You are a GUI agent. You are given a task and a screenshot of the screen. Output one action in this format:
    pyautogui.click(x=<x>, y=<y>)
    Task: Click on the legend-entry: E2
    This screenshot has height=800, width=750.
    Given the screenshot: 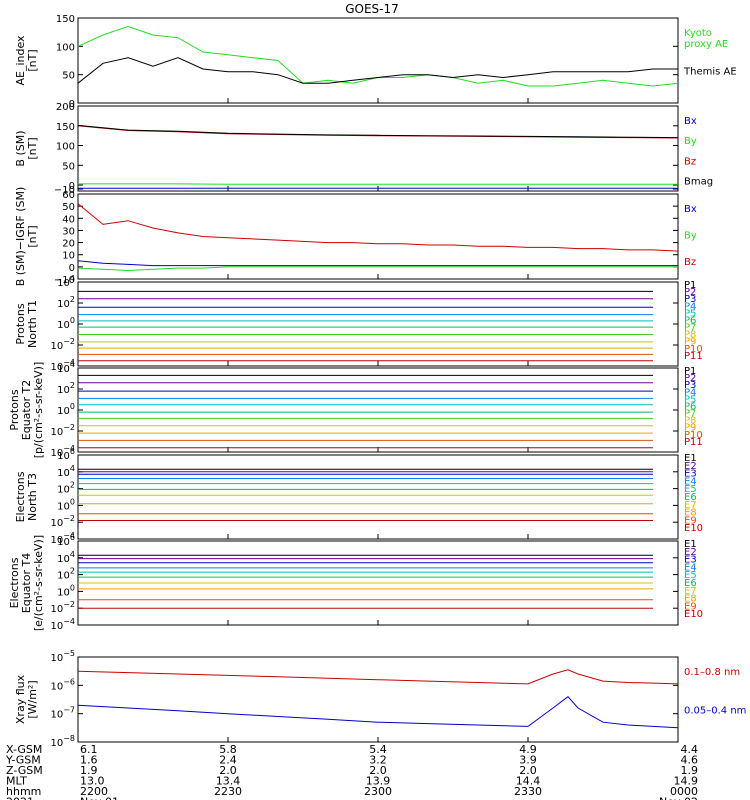 What is the action you would take?
    pyautogui.click(x=690, y=552)
    